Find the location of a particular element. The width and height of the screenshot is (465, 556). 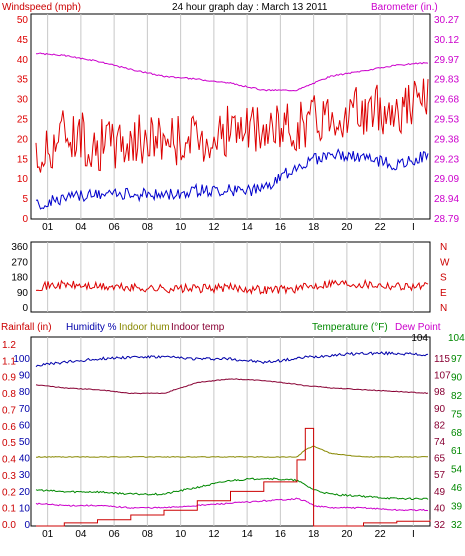

rainfall-tick-label: 0.1 is located at coordinates (9, 509).